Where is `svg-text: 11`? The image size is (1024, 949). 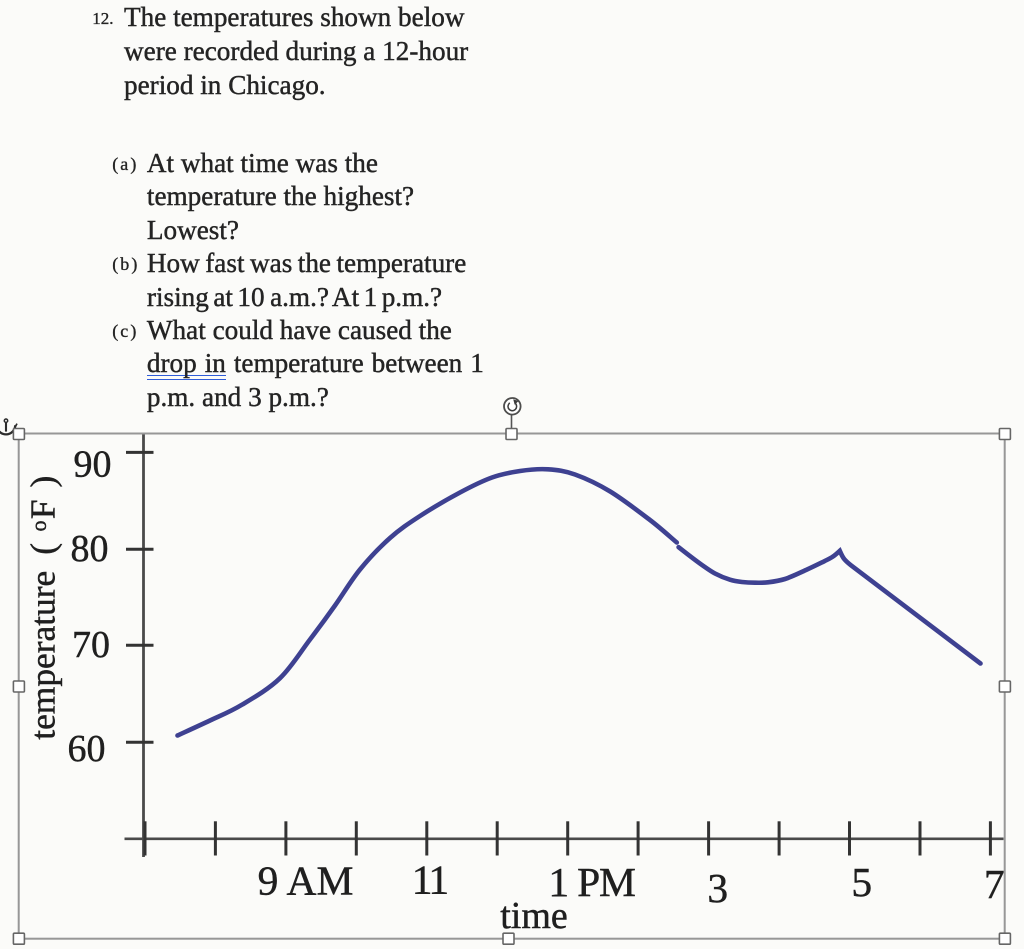
svg-text: 11 is located at coordinates (430, 879).